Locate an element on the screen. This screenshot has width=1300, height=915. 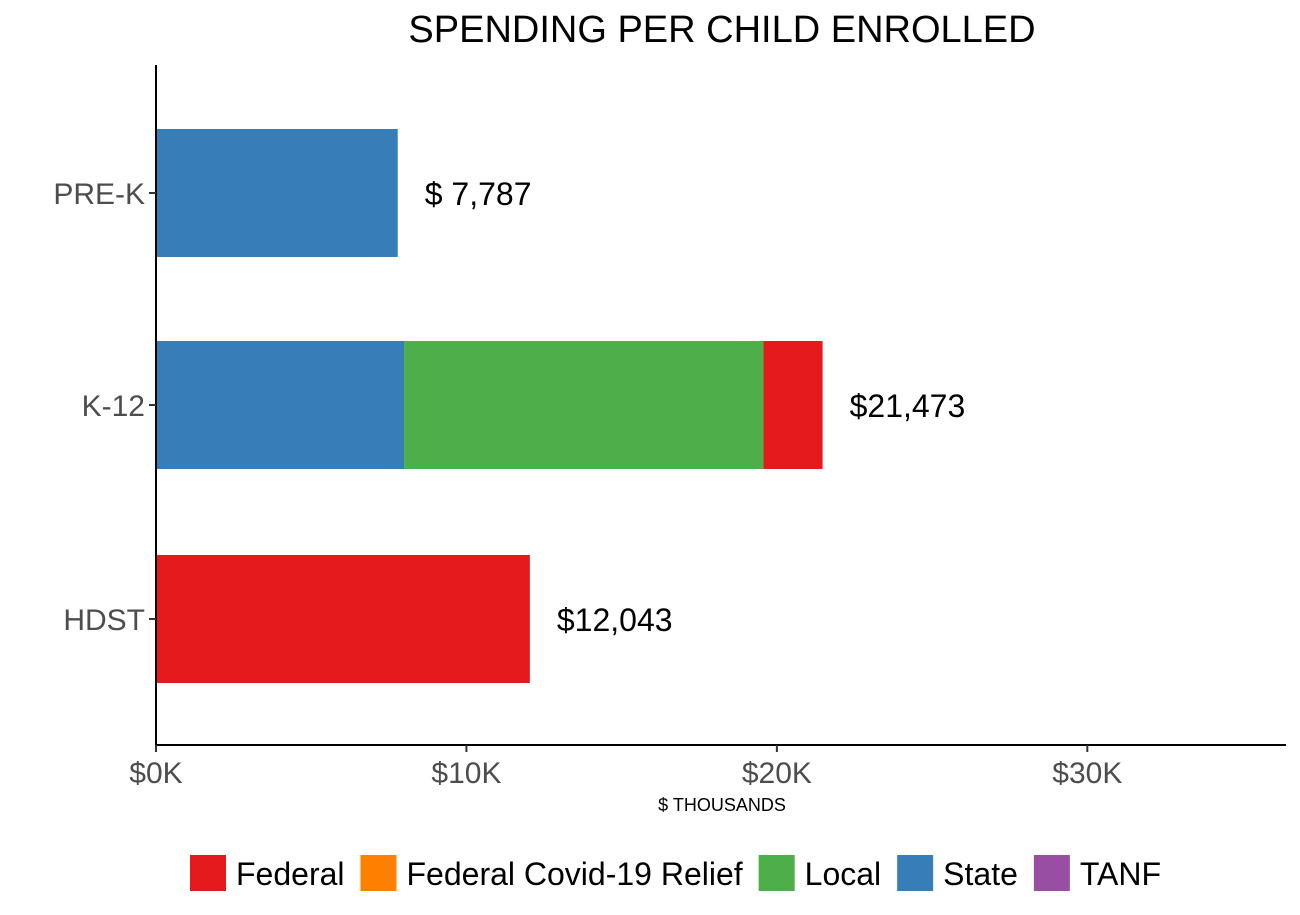
y-tick-label: K-12 is located at coordinates (113, 406).